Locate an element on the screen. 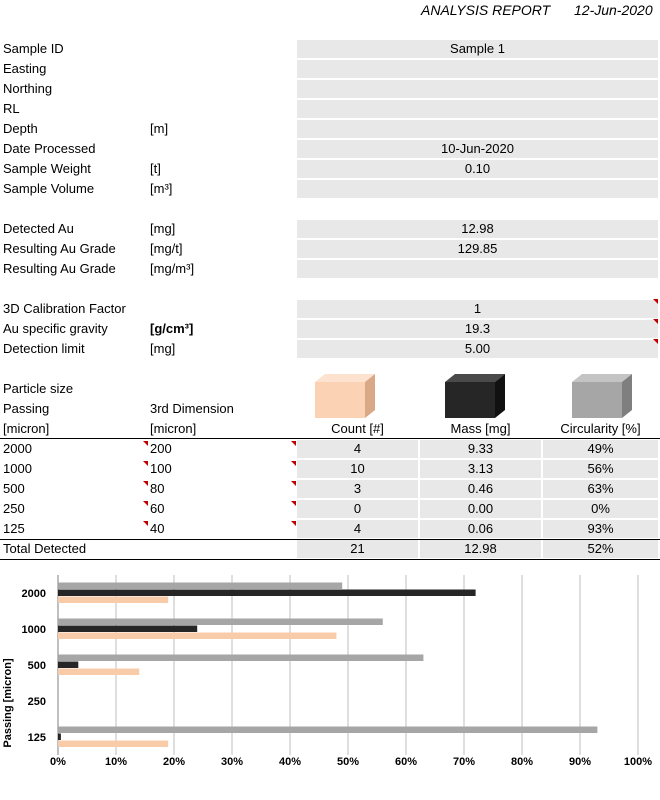  circularity-cube-icon is located at coordinates (602, 396).